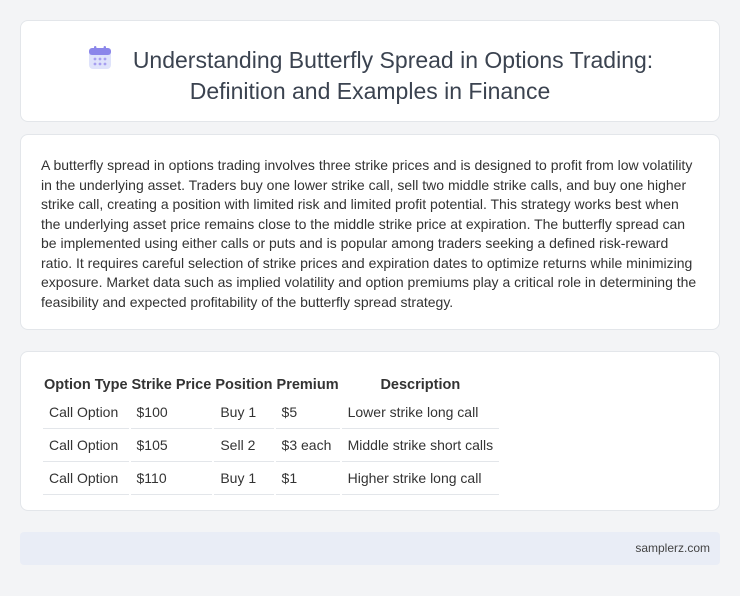 This screenshot has width=740, height=596. What do you see at coordinates (171, 479) in the screenshot?
I see `cell-strike-price: $110` at bounding box center [171, 479].